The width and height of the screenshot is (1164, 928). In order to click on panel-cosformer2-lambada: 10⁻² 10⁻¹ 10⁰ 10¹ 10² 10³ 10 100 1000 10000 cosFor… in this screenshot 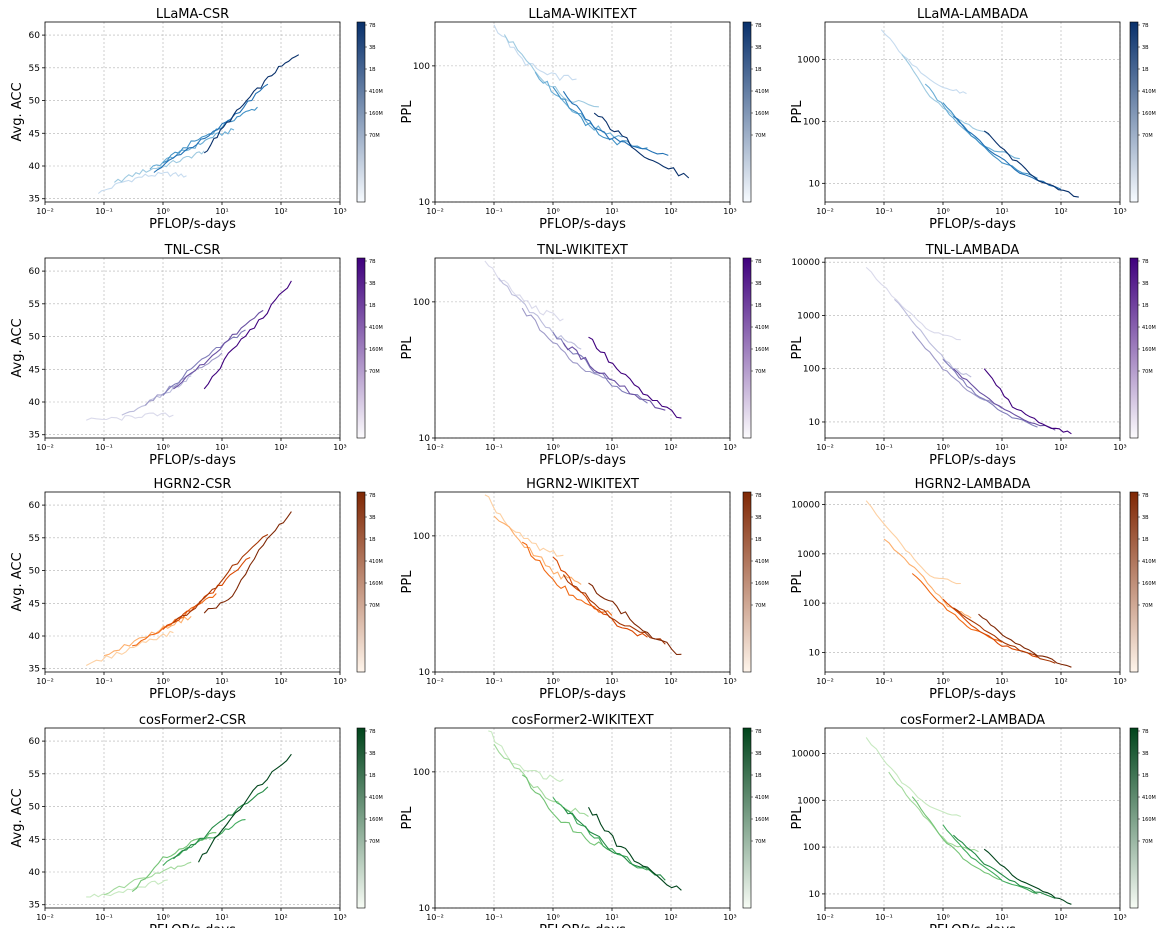, I will do `click(973, 820)`.